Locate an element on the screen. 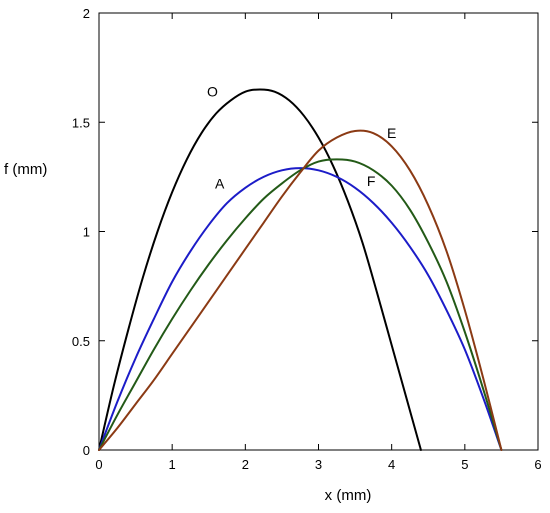 The height and width of the screenshot is (513, 550). y-tick-label: 0 is located at coordinates (86, 450).